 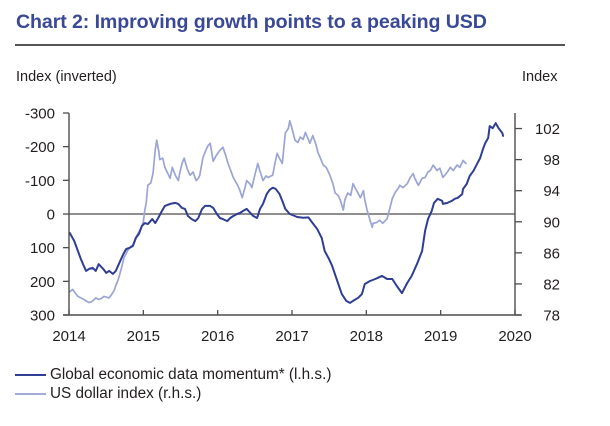 I want to click on legend-item-global-momentum: Global economic data momentum* (l.h.s.), so click(x=173, y=375).